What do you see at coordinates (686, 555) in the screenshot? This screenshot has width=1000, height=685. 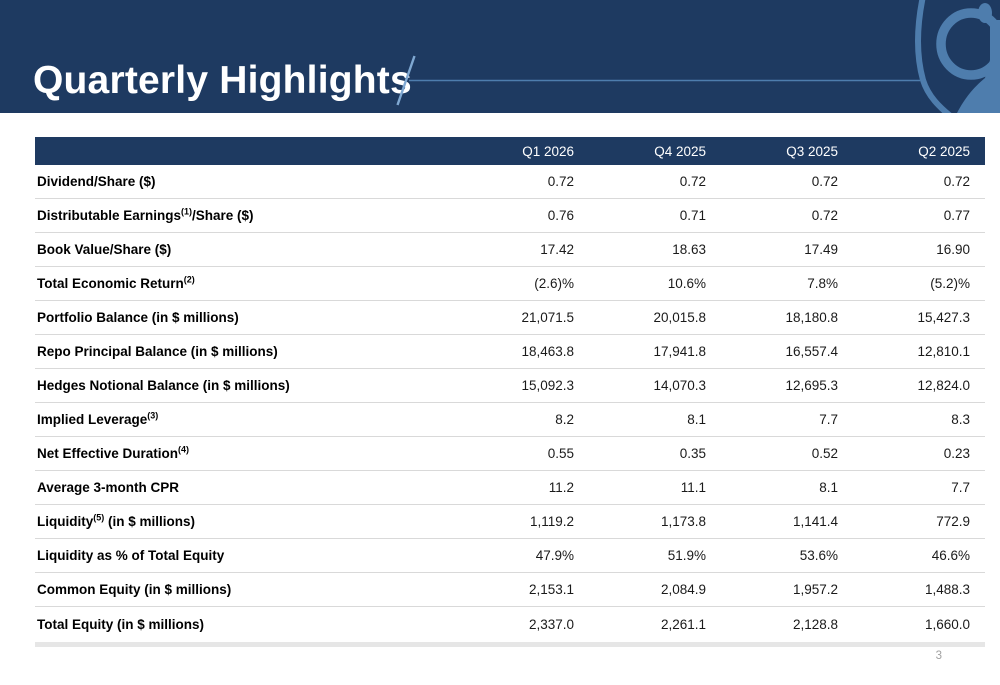 I see `row-value: 51.9%` at bounding box center [686, 555].